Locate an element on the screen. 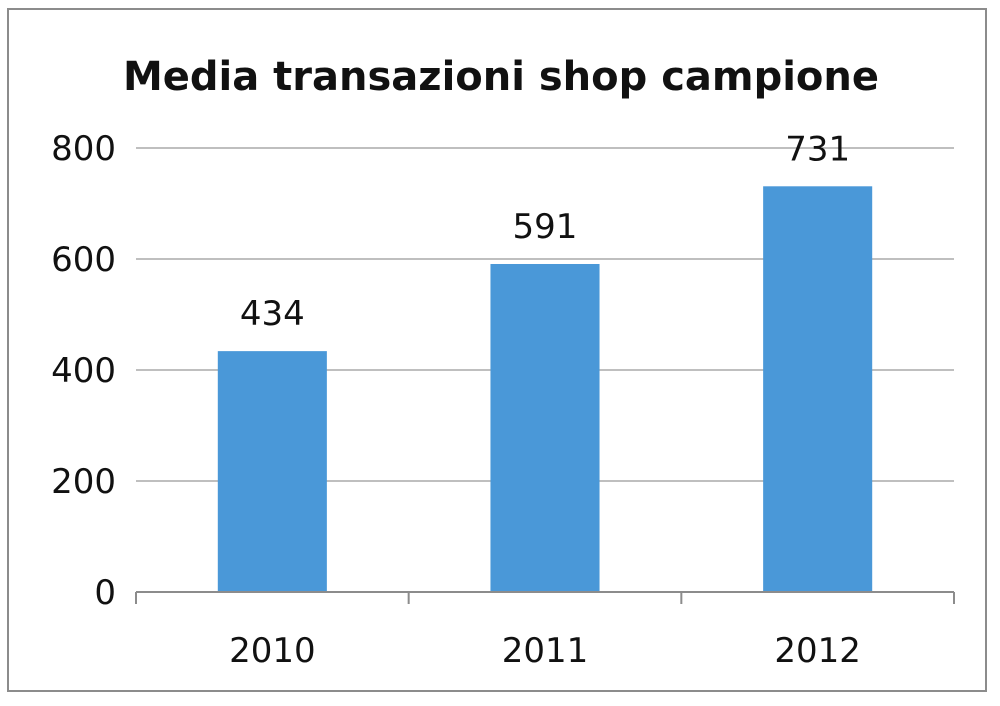  chart-title: Media transazioni shop campione is located at coordinates (501, 77).